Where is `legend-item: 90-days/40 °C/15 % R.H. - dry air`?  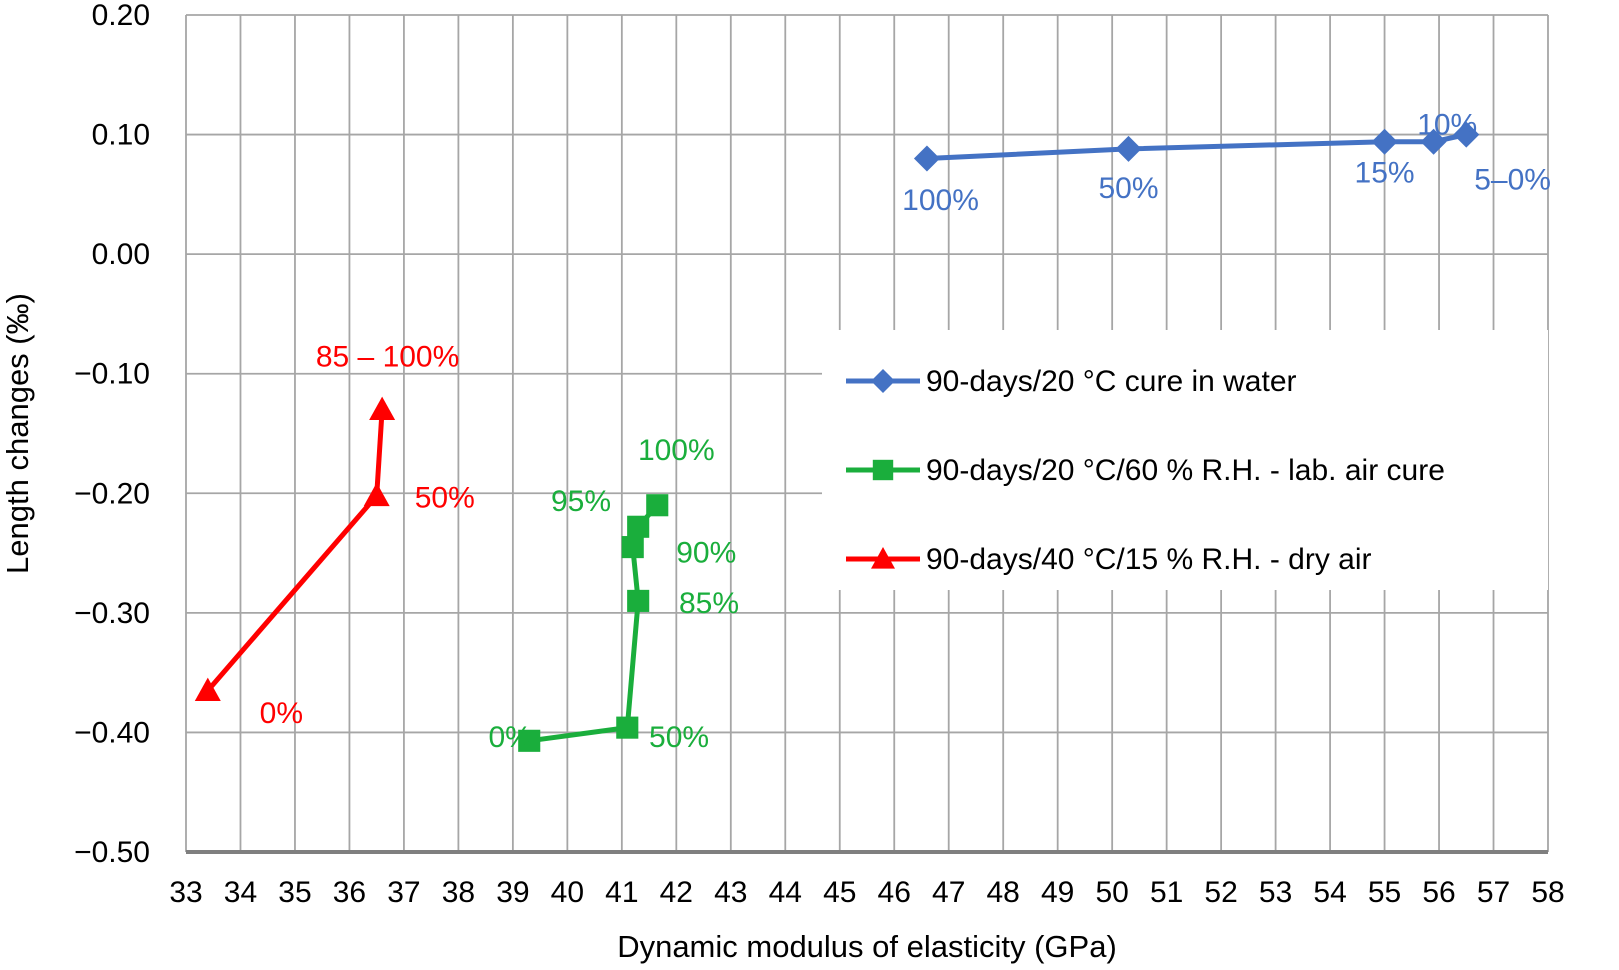
legend-item: 90-days/40 °C/15 % R.H. - dry air is located at coordinates (1109, 559).